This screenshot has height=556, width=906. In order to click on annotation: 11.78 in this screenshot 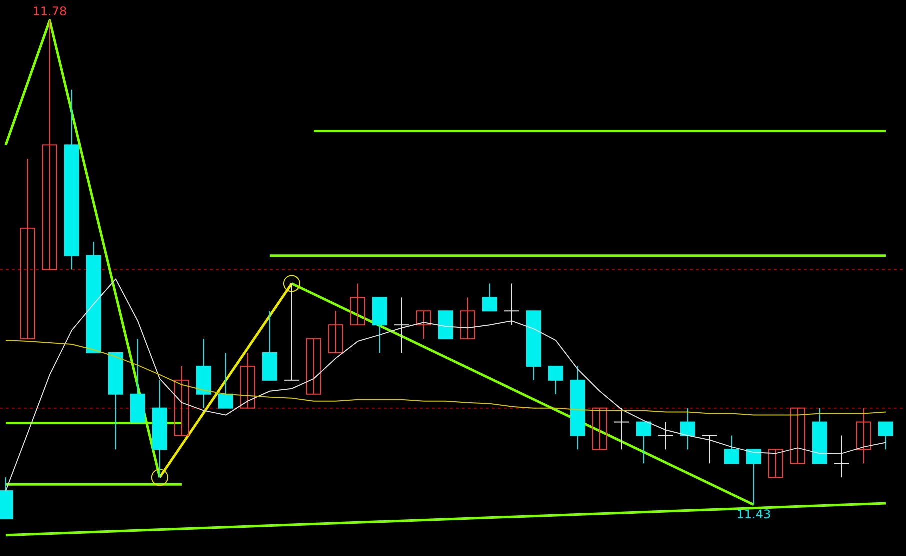, I will do `click(50, 11)`.